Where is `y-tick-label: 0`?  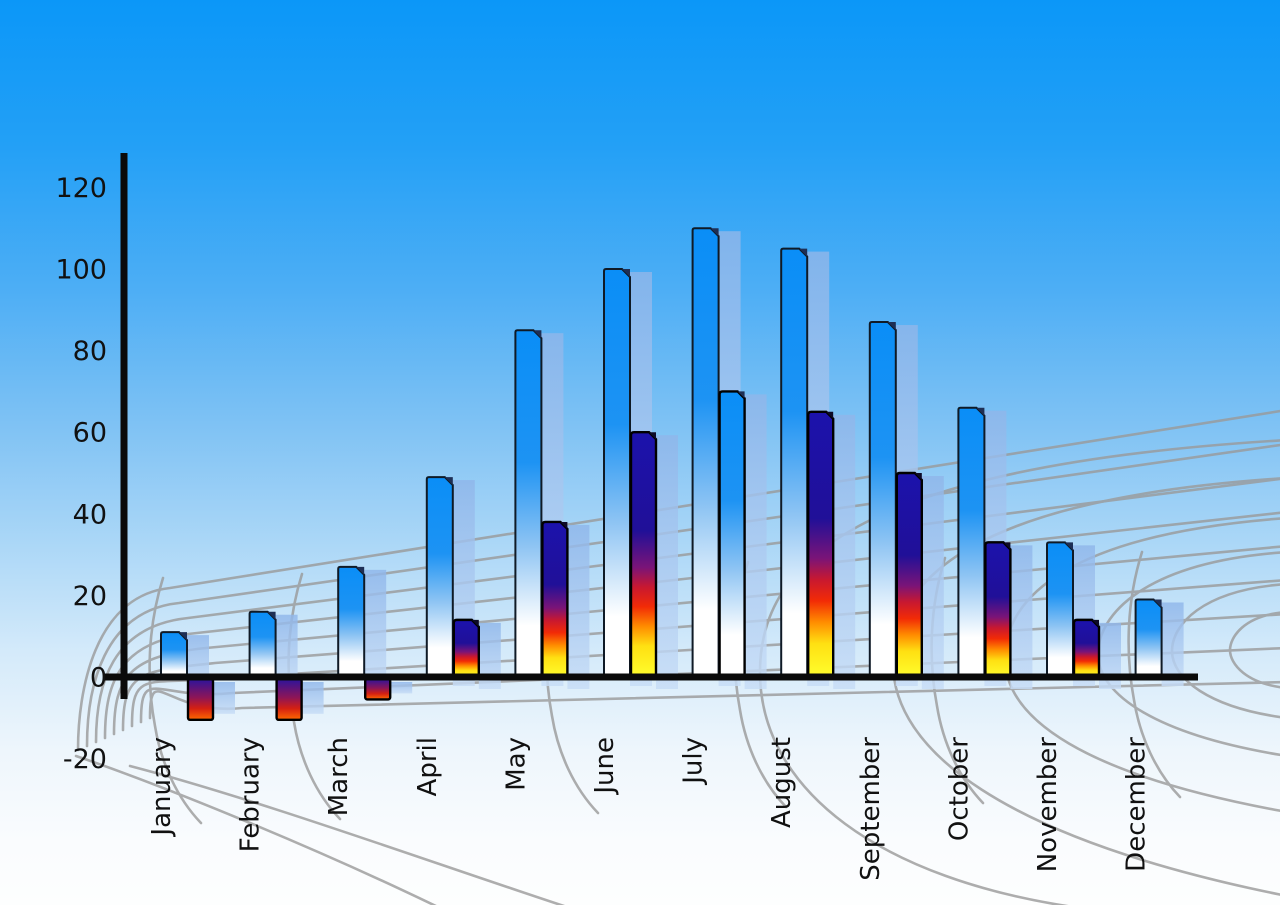
y-tick-label: 0 is located at coordinates (98, 678).